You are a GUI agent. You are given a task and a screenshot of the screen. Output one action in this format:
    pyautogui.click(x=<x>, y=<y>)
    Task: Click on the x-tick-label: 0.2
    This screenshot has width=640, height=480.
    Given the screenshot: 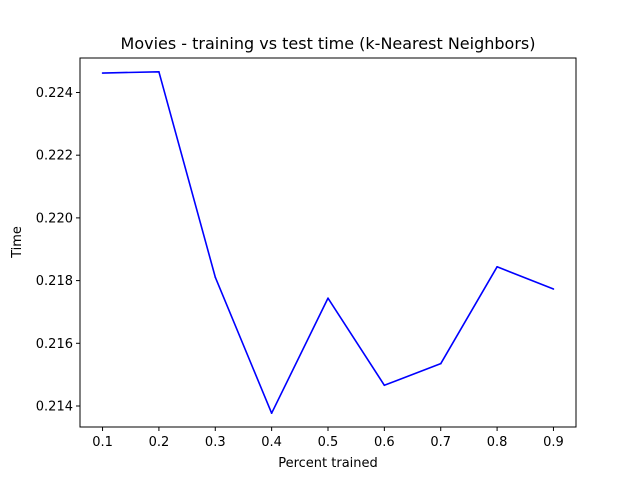 What is the action you would take?
    pyautogui.click(x=159, y=442)
    